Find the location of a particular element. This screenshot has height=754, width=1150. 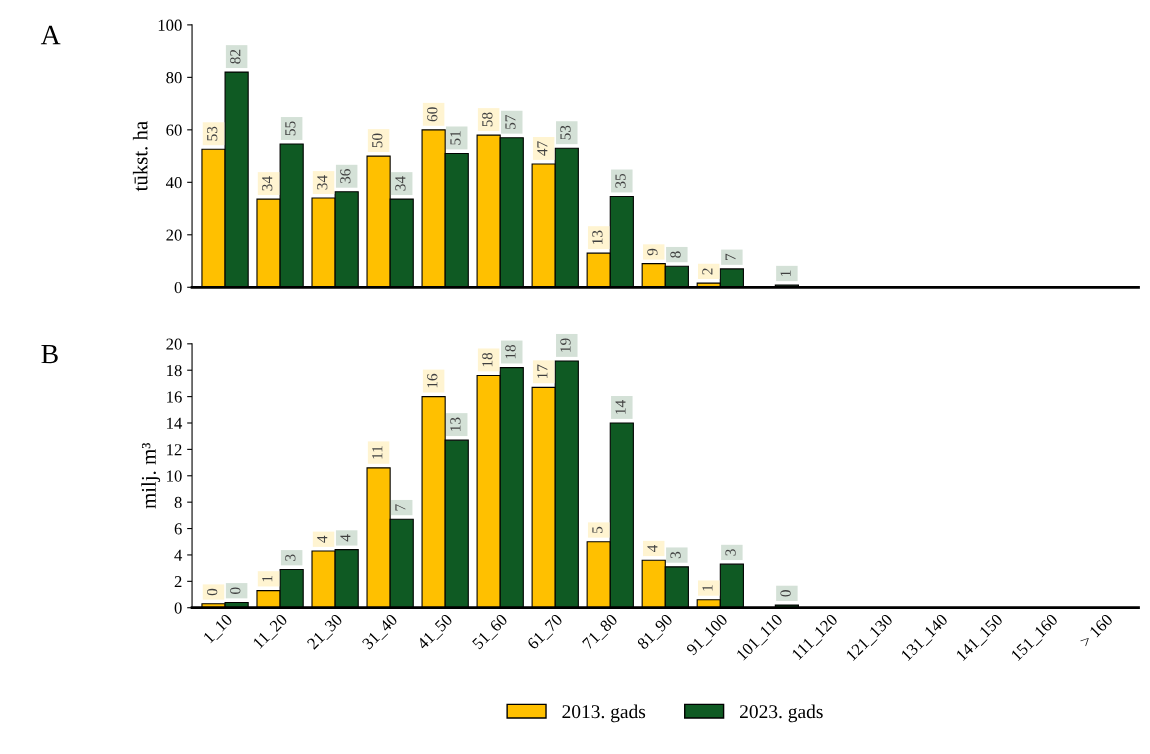

y-tick-label: 10 is located at coordinates (174, 476).